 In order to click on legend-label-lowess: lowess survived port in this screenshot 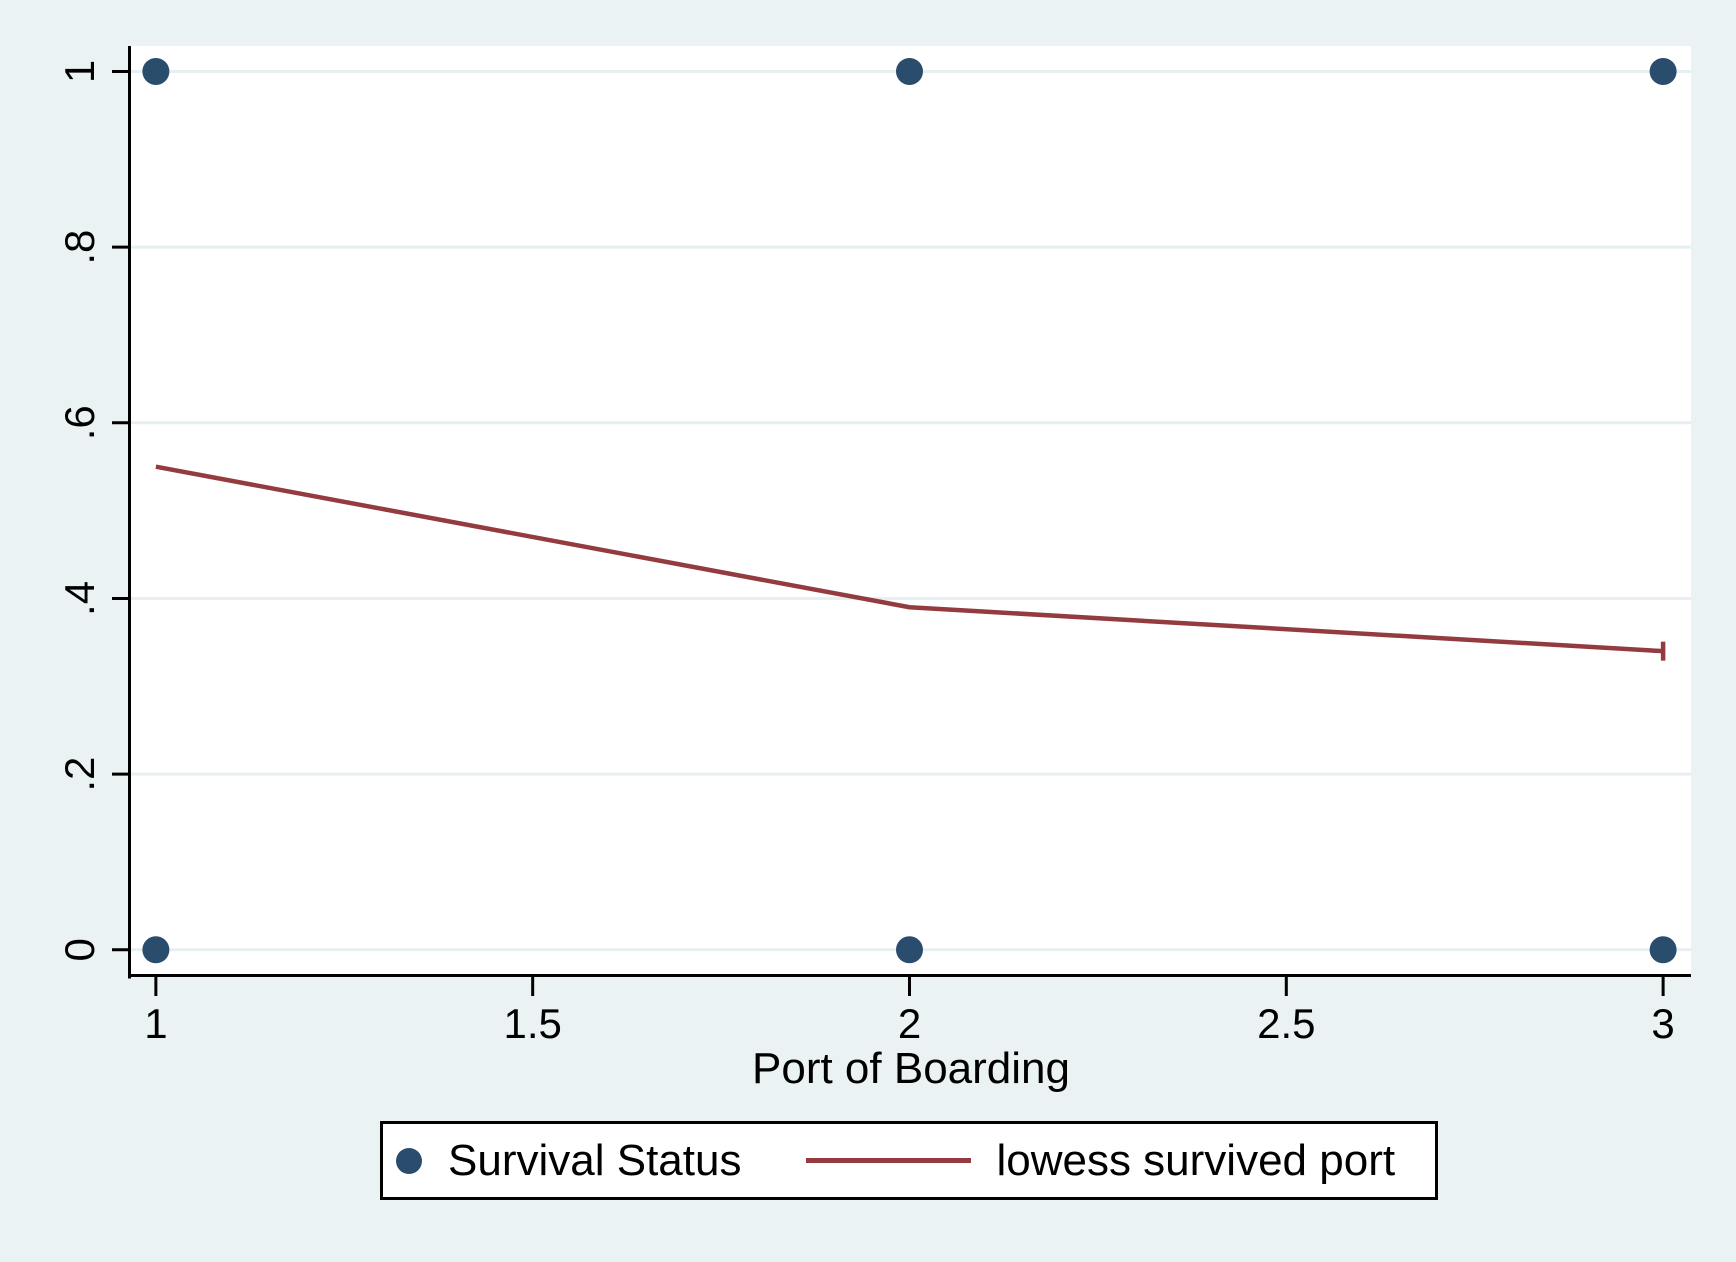, I will do `click(1196, 1160)`.